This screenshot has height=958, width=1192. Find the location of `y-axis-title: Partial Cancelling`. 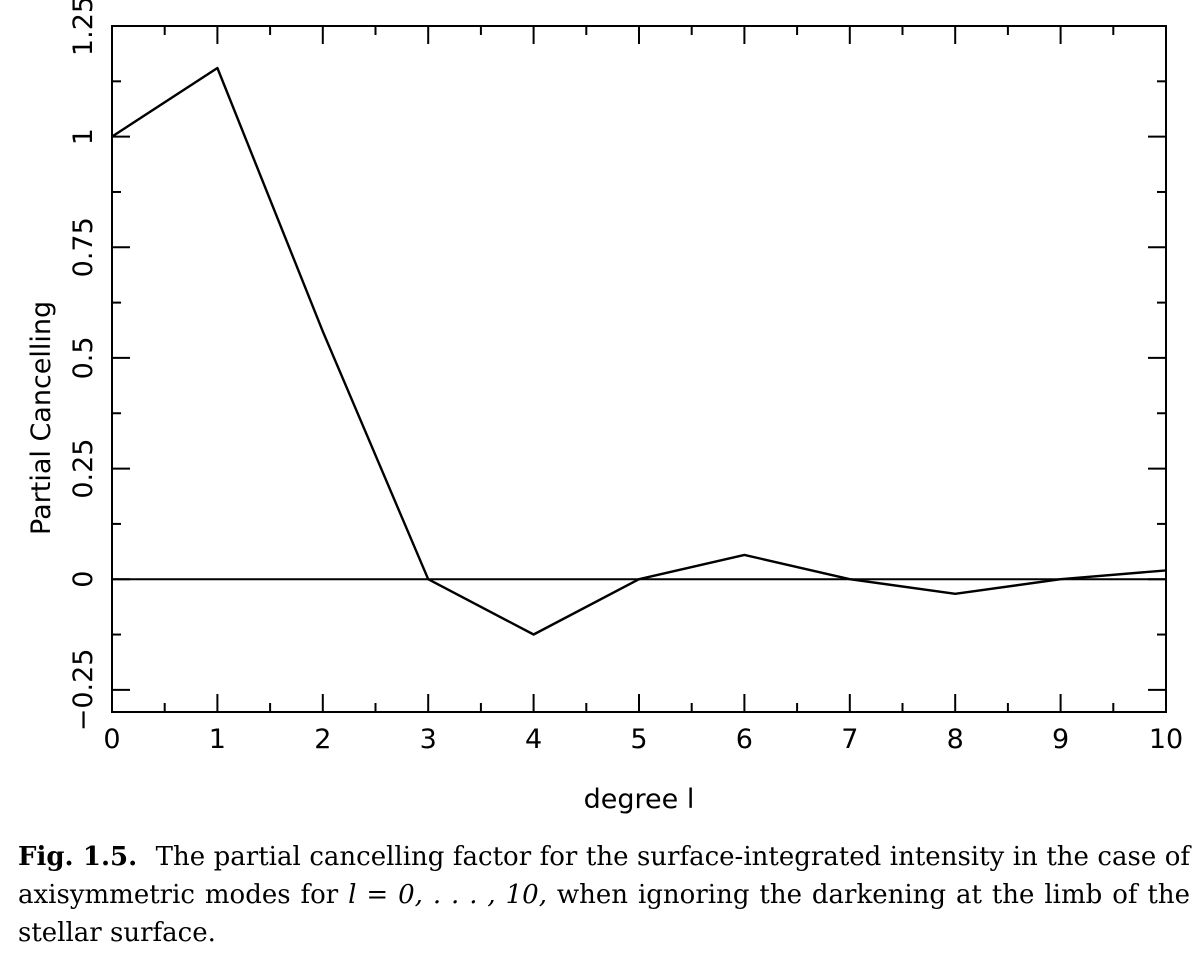

y-axis-title: Partial Cancelling is located at coordinates (41, 418).